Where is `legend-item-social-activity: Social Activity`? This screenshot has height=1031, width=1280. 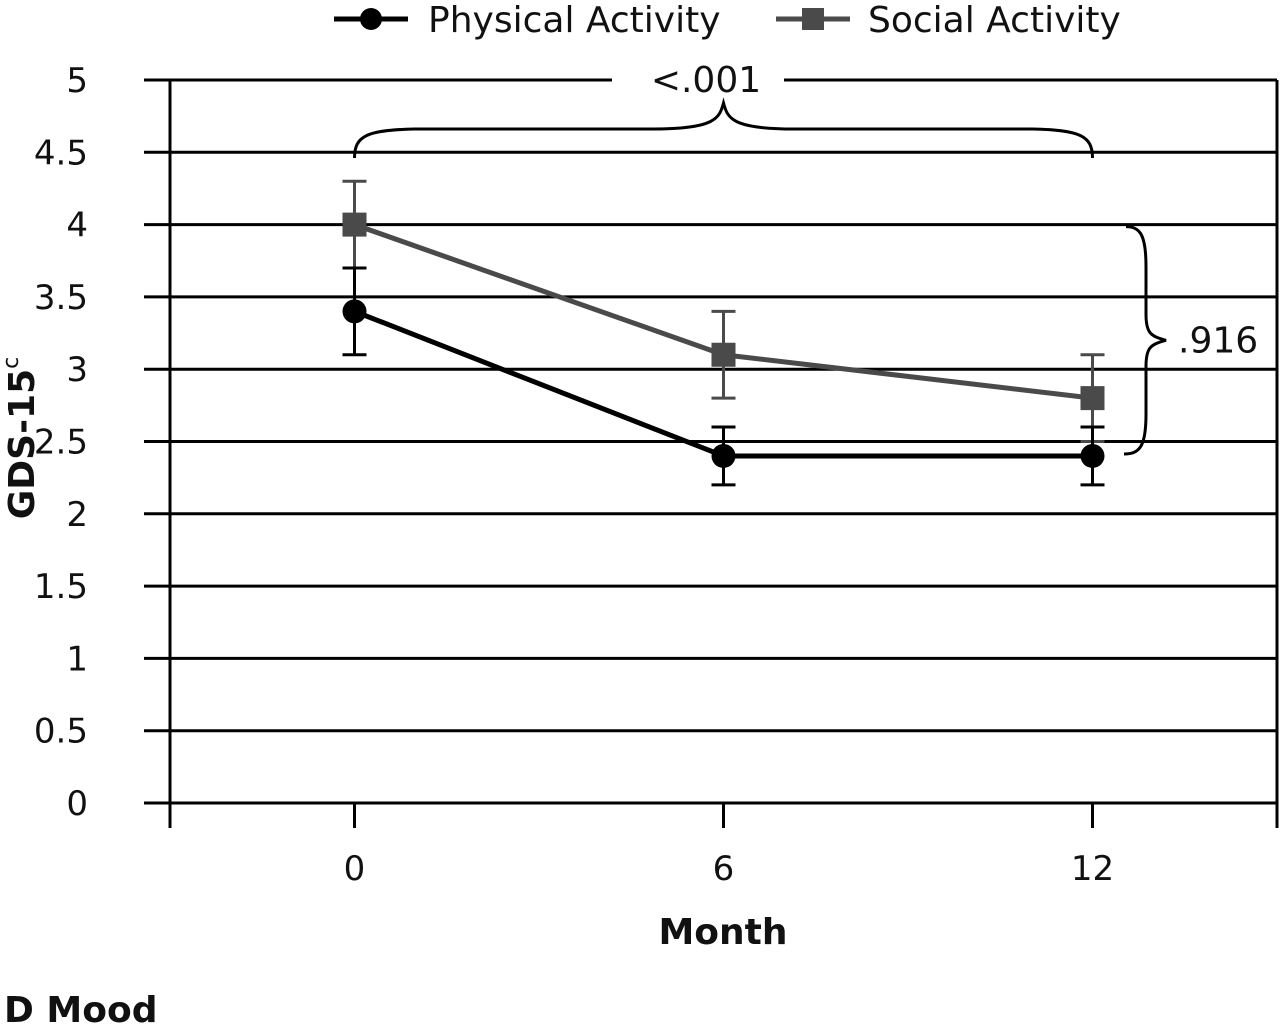
legend-item-social-activity: Social Activity is located at coordinates (948, 20).